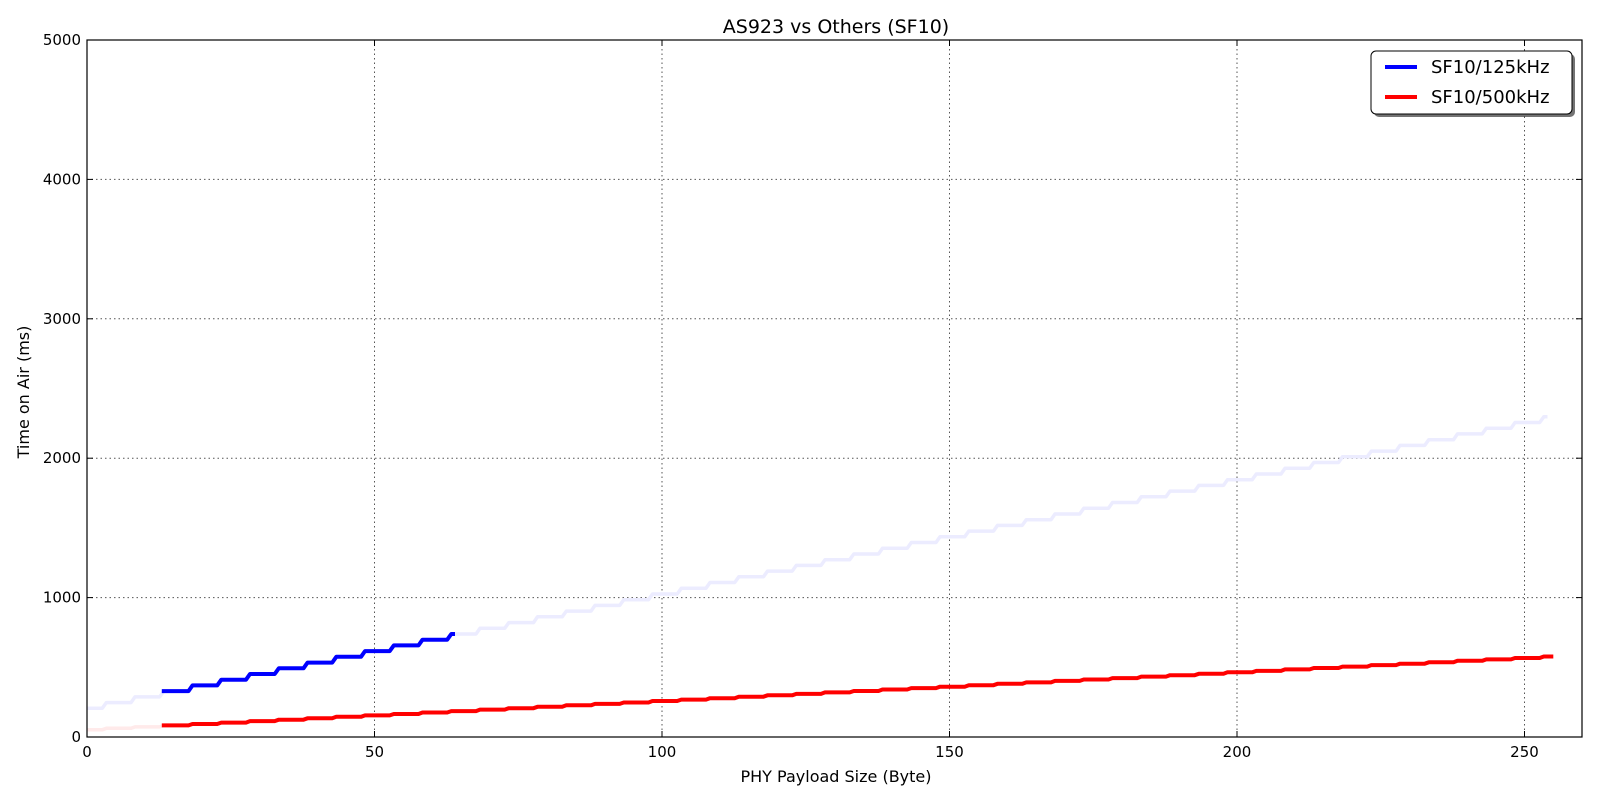 The height and width of the screenshot is (800, 1600). I want to click on y-tick-label: 1000, so click(62, 598).